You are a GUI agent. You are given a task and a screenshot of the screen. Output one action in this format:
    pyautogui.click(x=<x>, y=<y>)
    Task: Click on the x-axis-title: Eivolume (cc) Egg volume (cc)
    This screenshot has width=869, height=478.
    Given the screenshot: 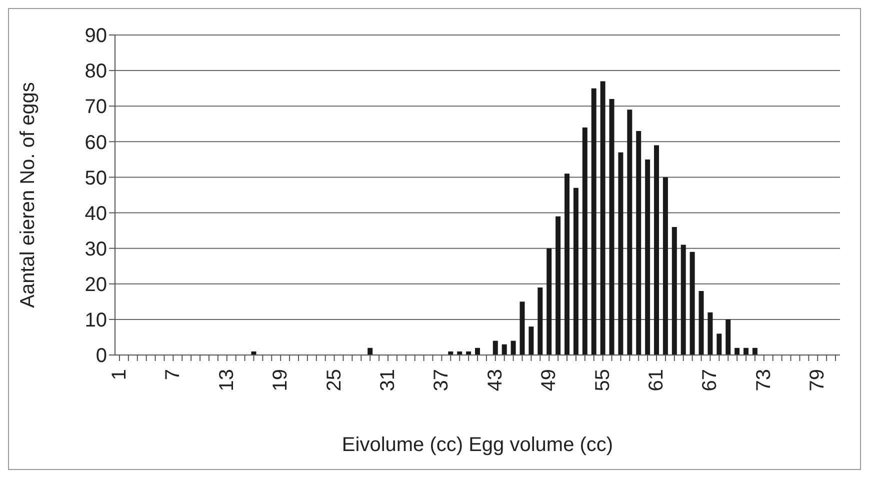 What is the action you would take?
    pyautogui.click(x=478, y=445)
    